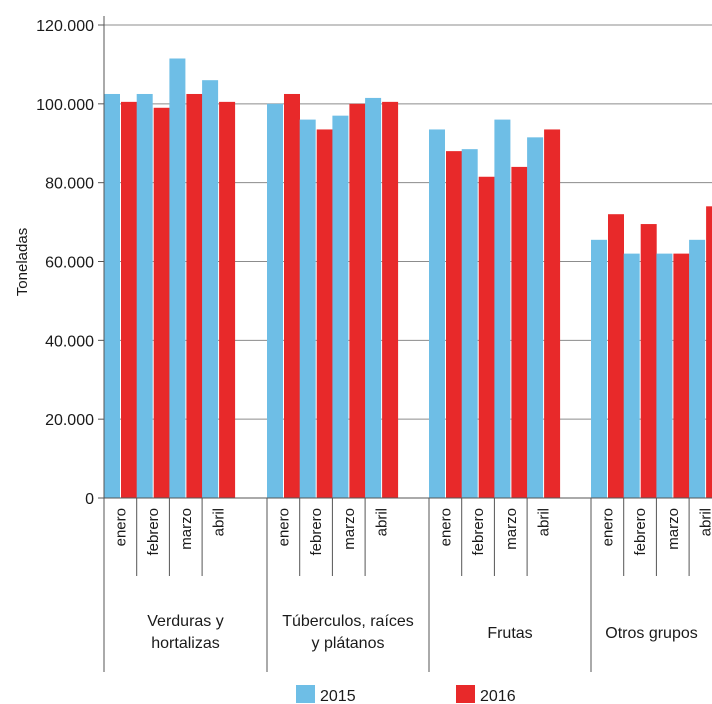 The height and width of the screenshot is (704, 712). I want to click on y-tick-label: 100.000, so click(65, 105).